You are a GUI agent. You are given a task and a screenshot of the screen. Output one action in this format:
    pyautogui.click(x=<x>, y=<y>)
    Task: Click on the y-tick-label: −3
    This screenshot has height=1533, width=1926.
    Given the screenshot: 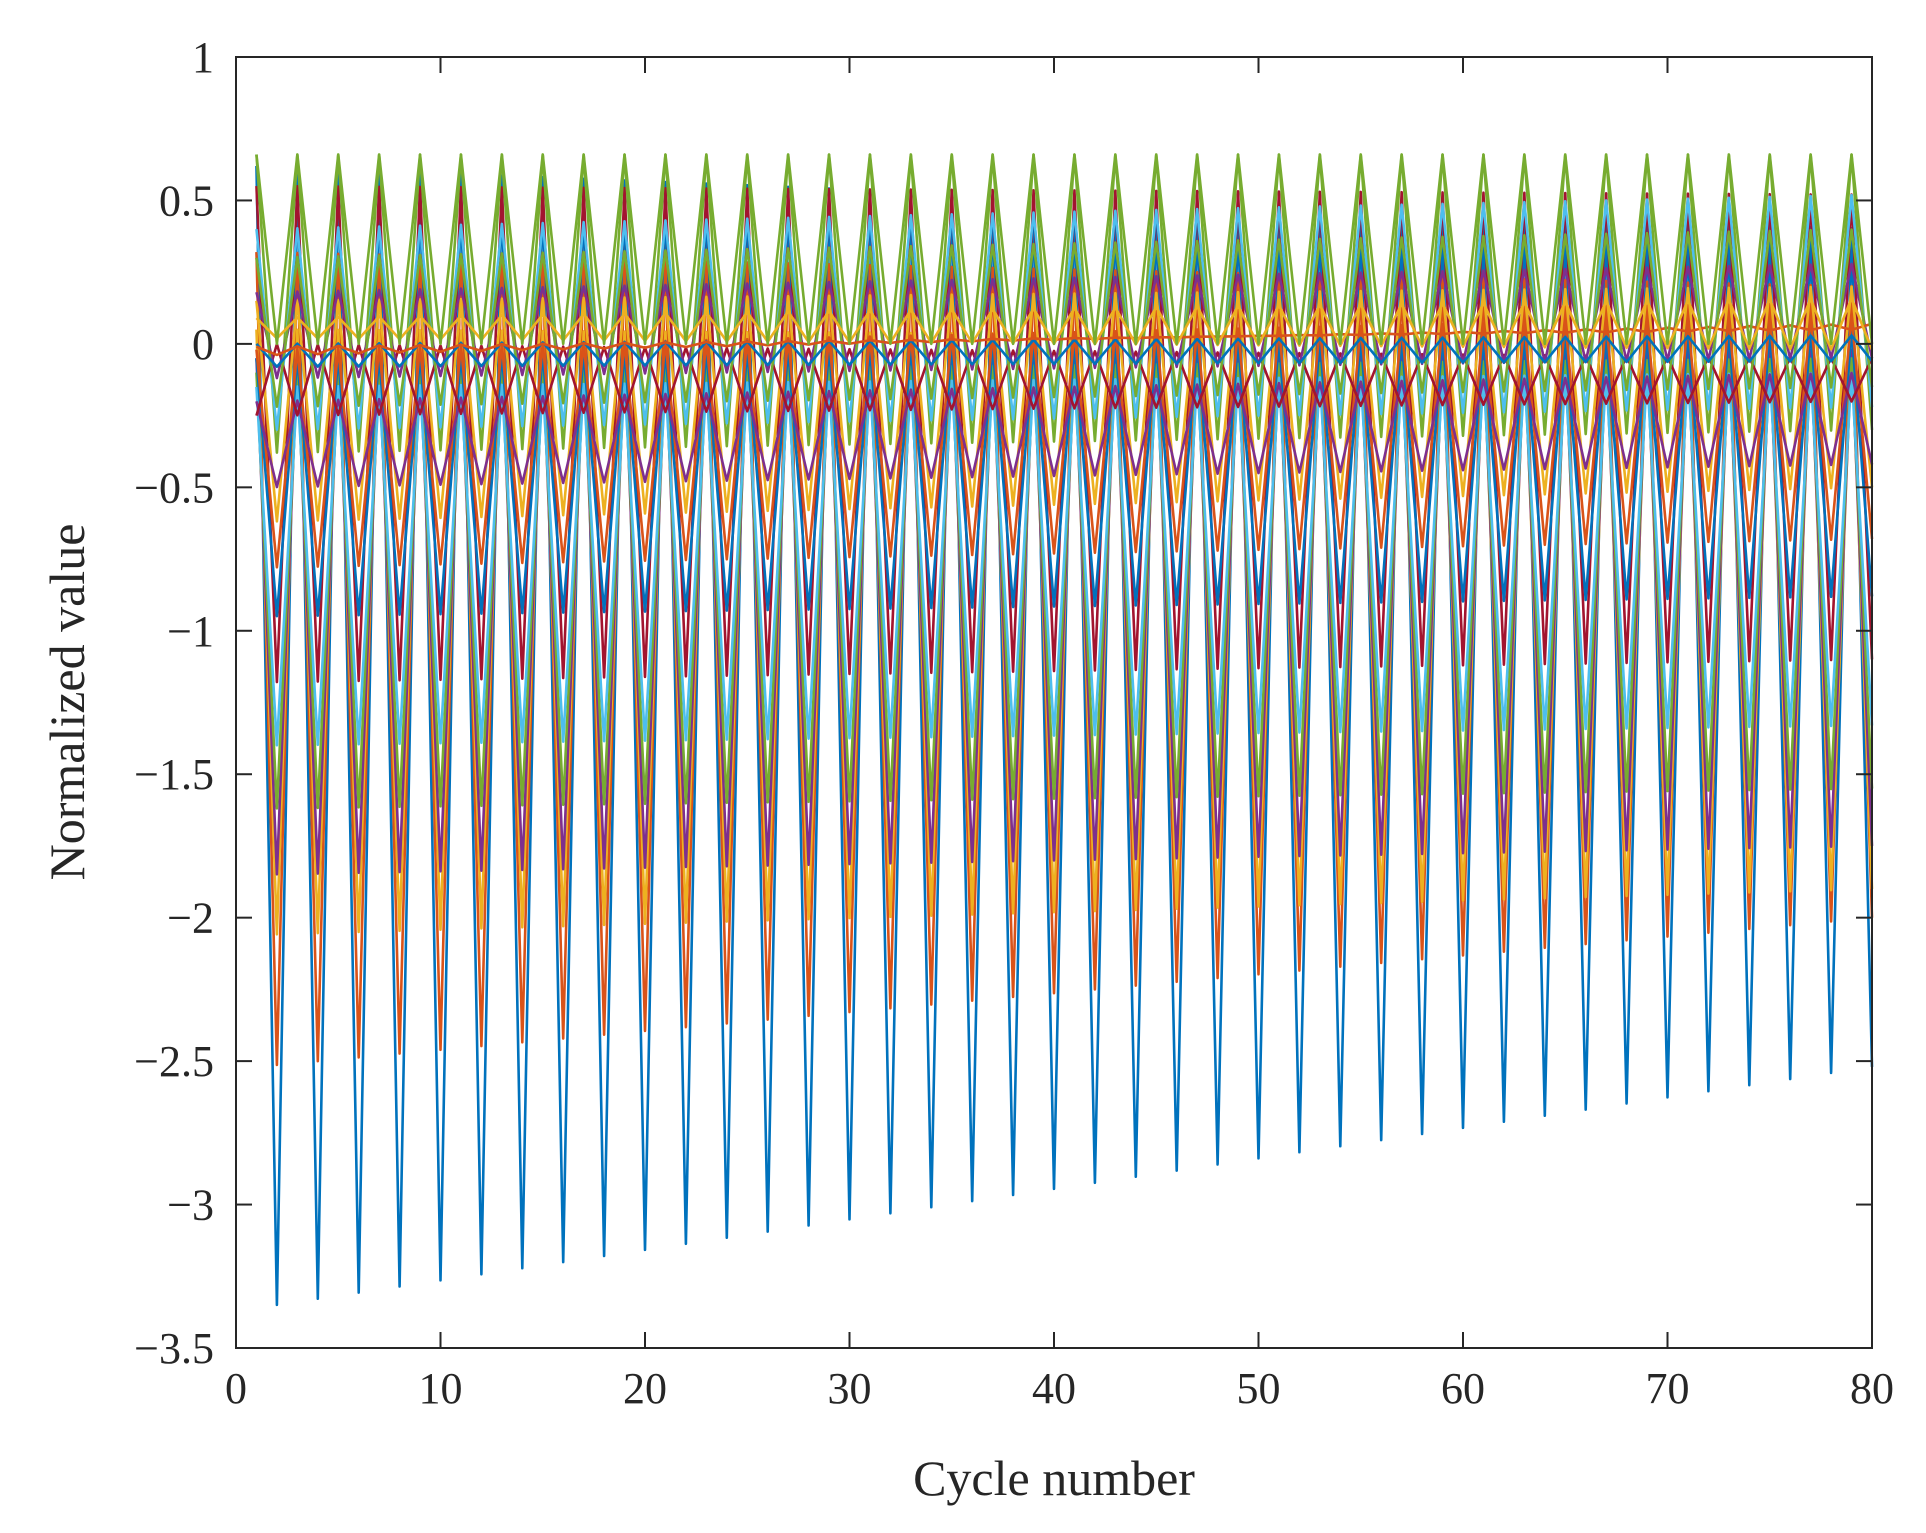 What is the action you would take?
    pyautogui.click(x=190, y=1205)
    